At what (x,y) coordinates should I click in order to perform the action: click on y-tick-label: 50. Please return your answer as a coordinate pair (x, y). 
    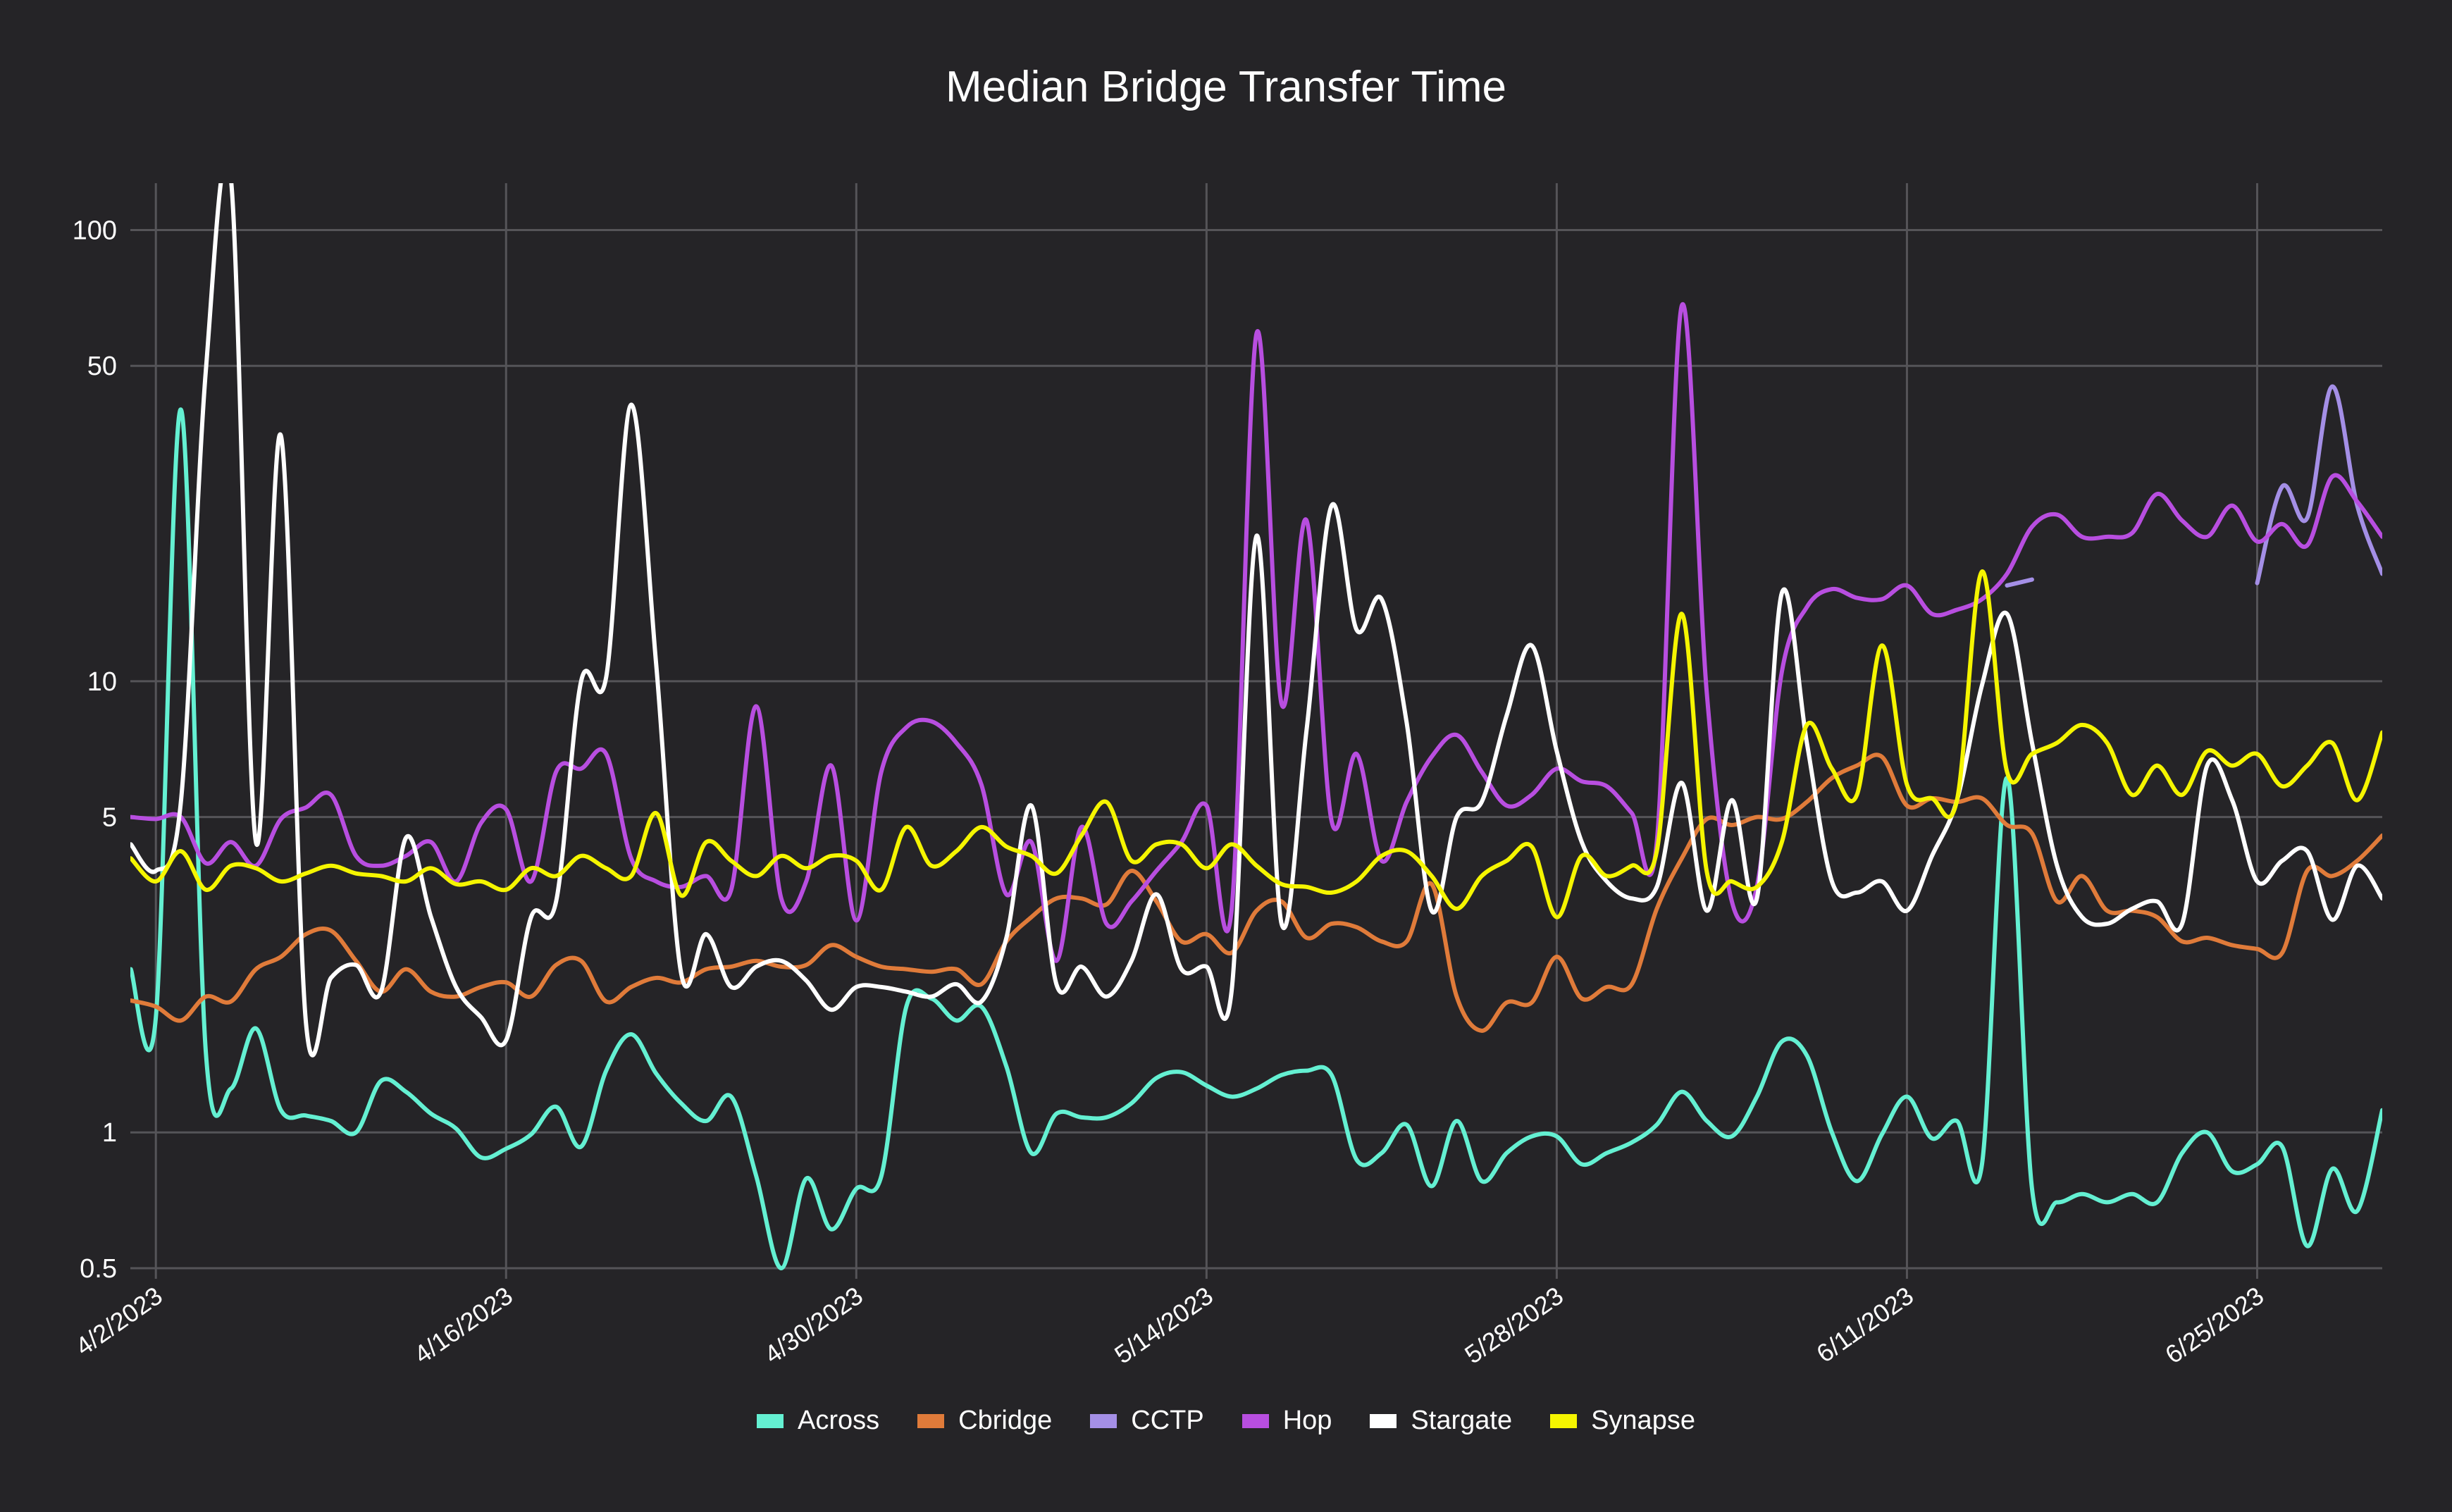
    Looking at the image, I should click on (102, 366).